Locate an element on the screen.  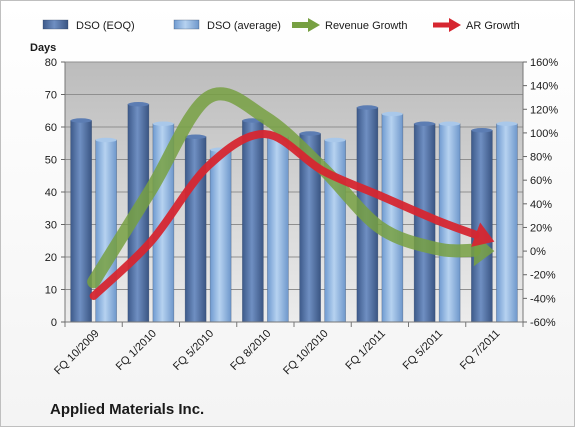
y2-tick-label: 20% is located at coordinates (541, 228).